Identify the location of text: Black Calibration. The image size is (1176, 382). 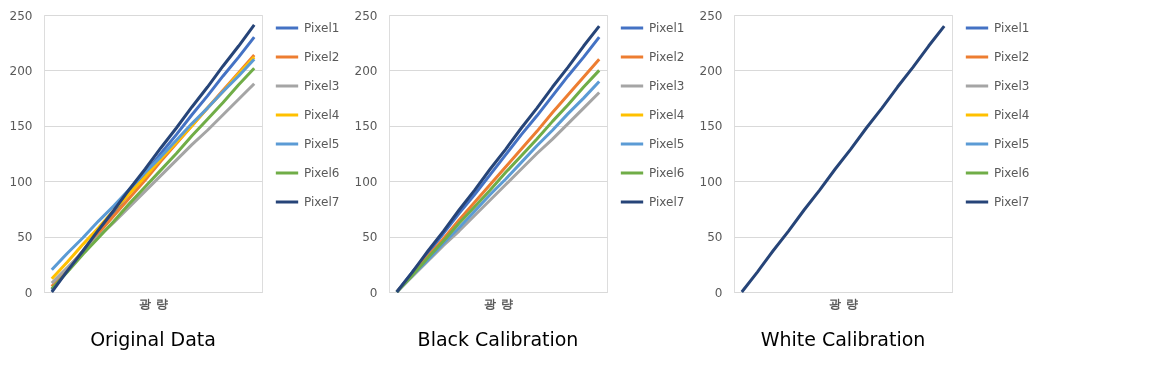
(498, 339).